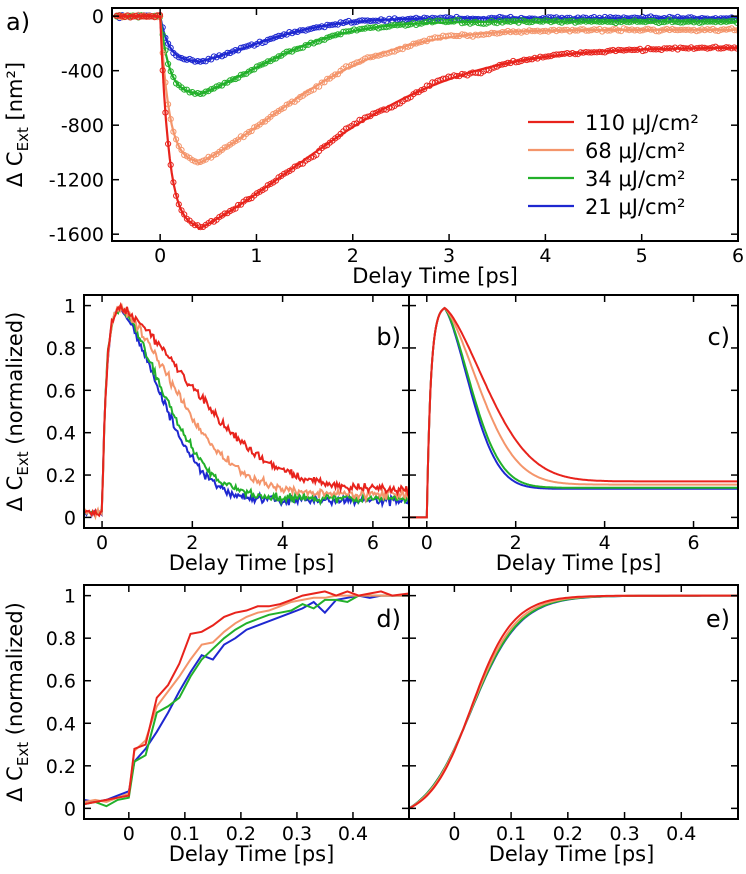  I want to click on panel-a-xtick-label: 0, so click(160, 256).